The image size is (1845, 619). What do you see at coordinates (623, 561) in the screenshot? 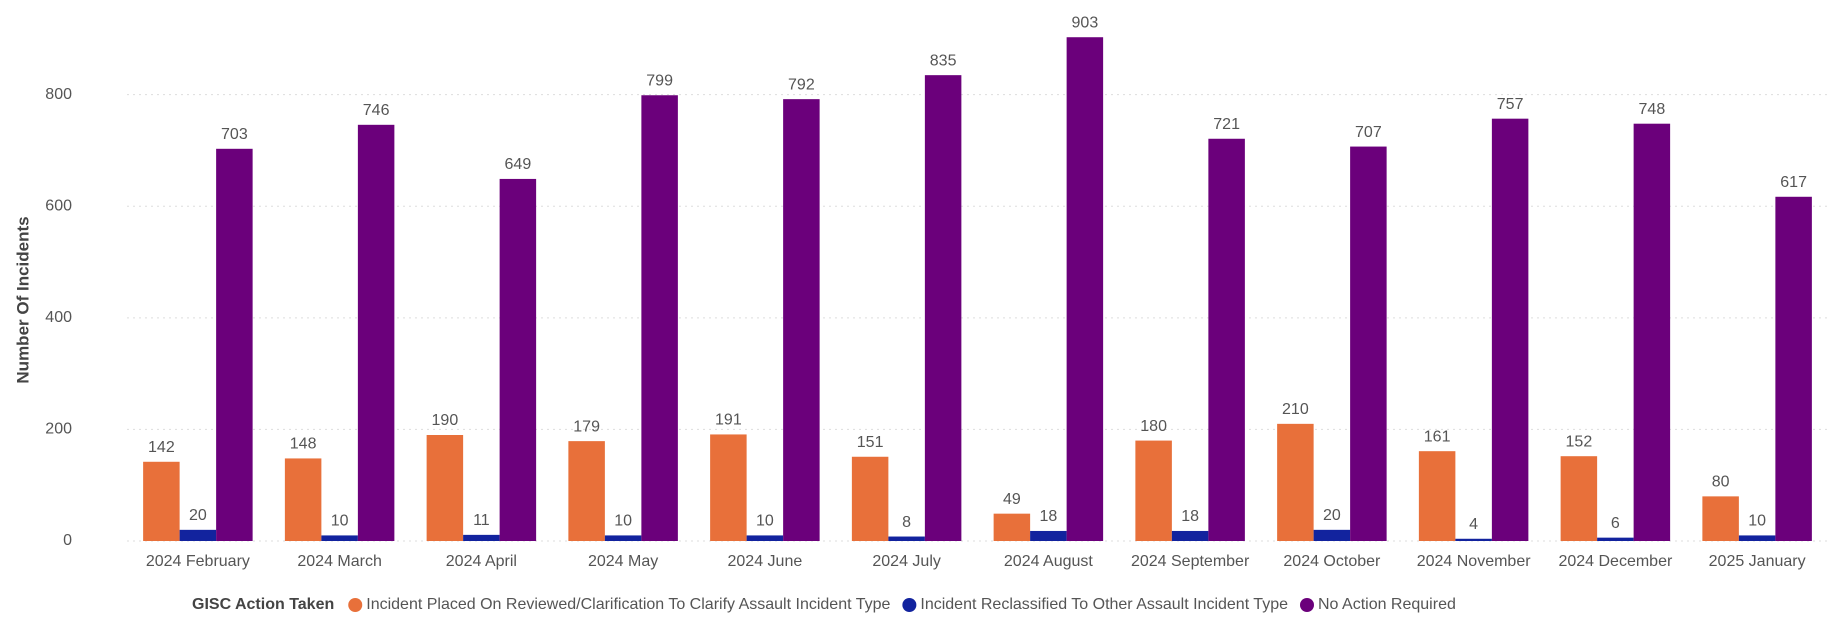
I see `x-tick-label: 2024 May` at bounding box center [623, 561].